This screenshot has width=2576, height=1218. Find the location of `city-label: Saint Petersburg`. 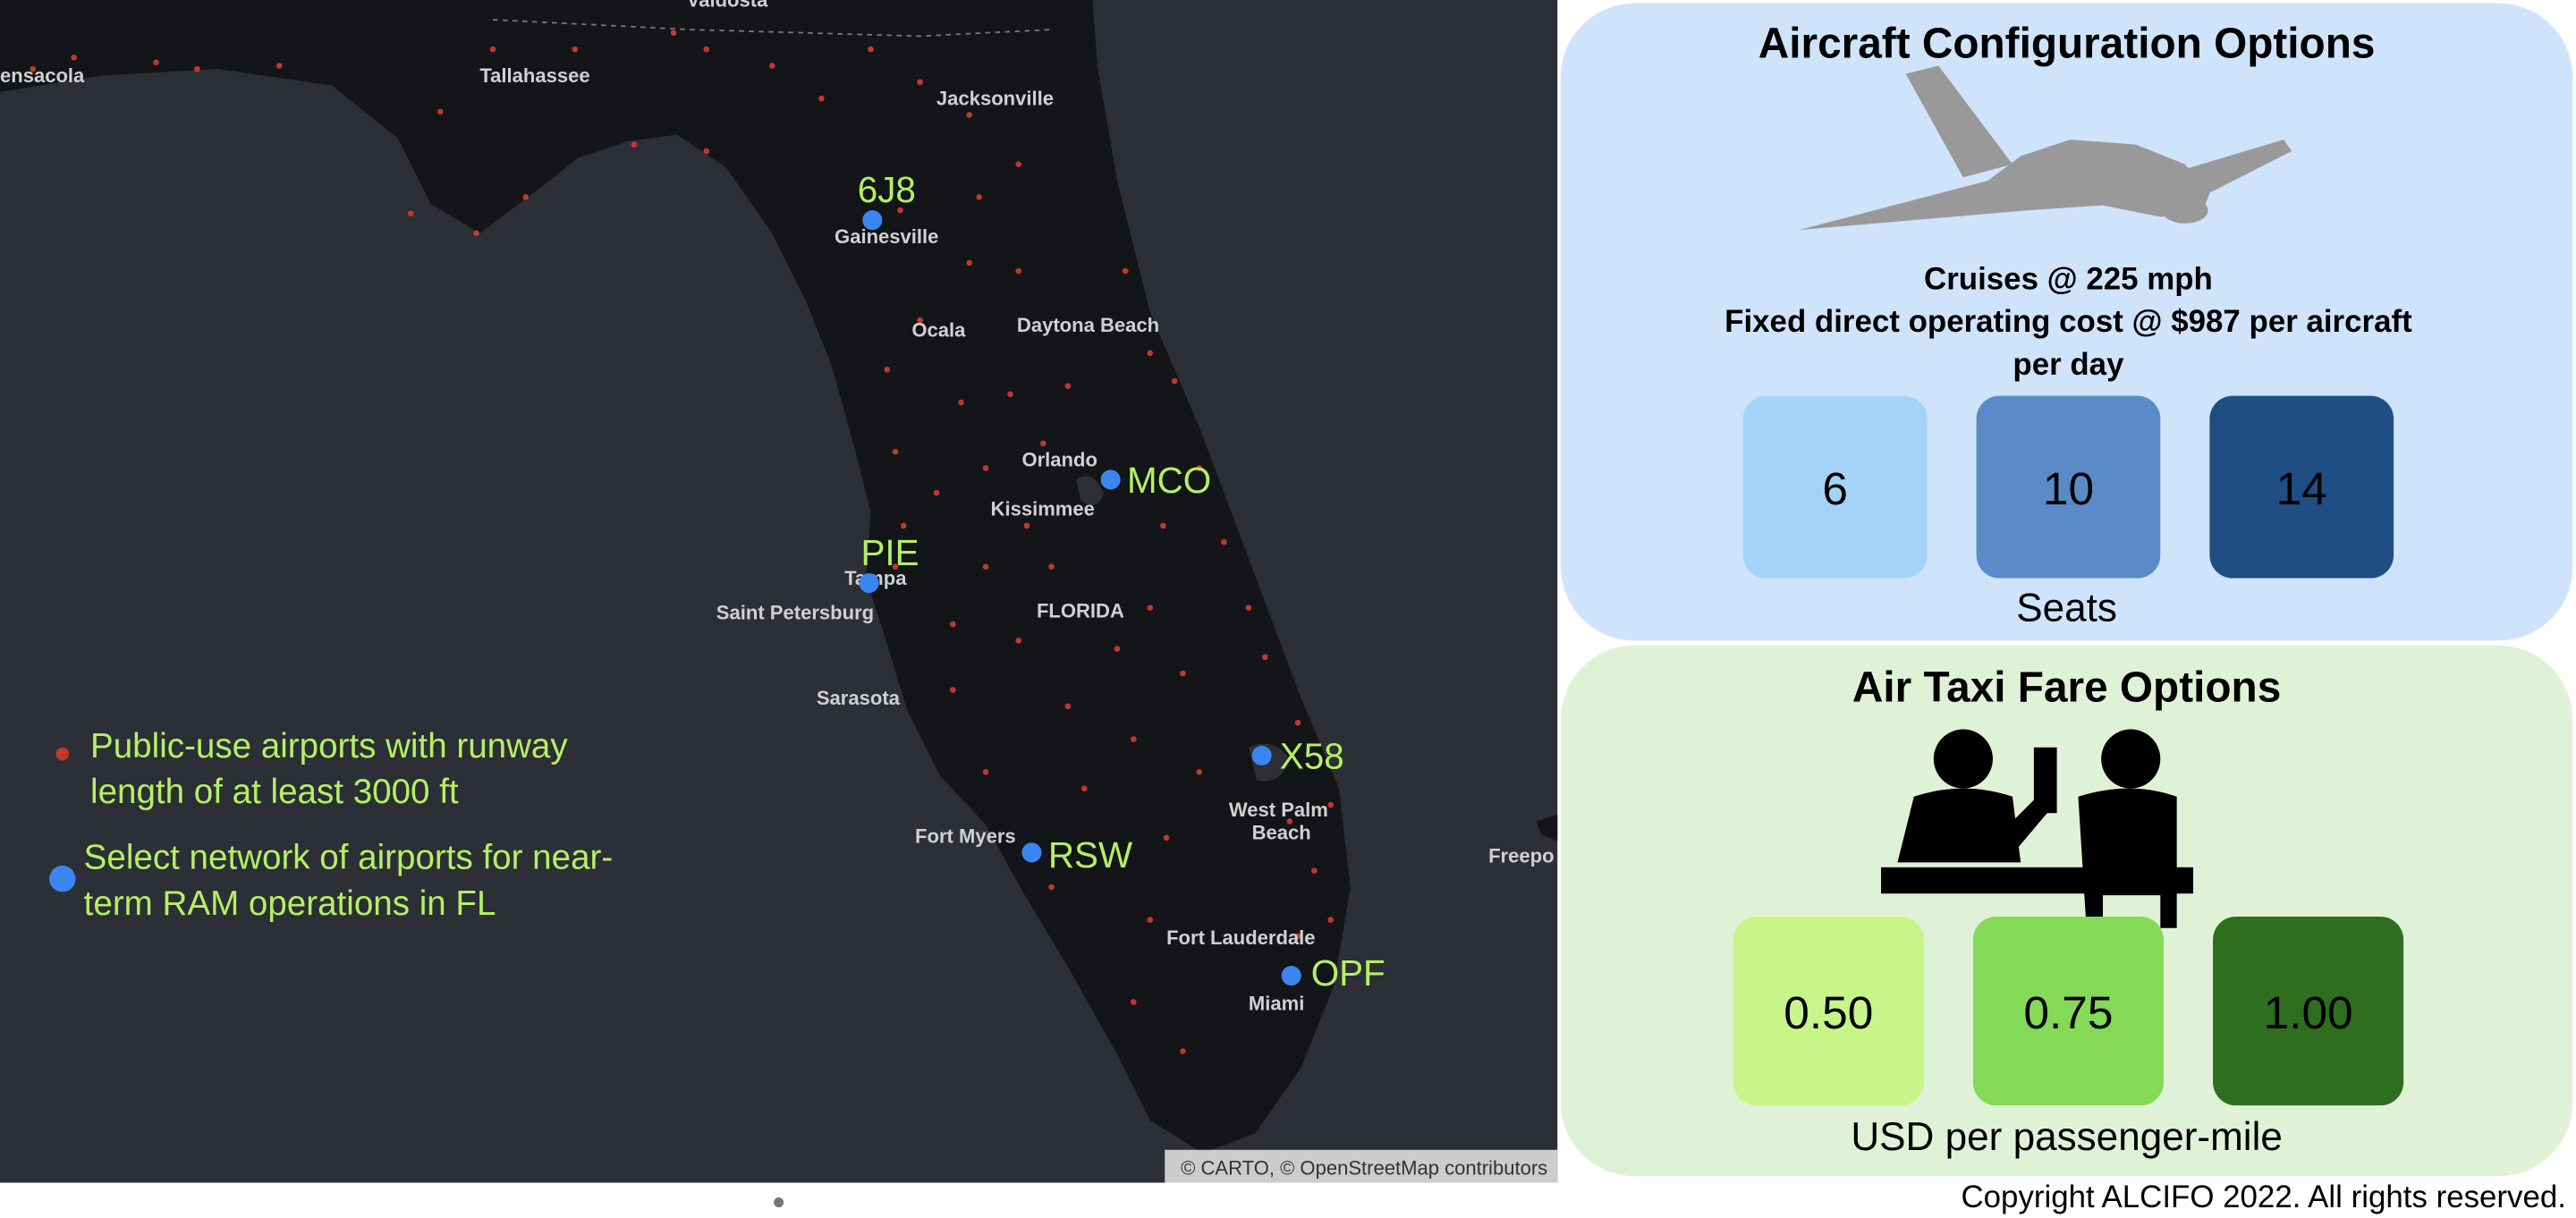

city-label: Saint Petersburg is located at coordinates (795, 612).